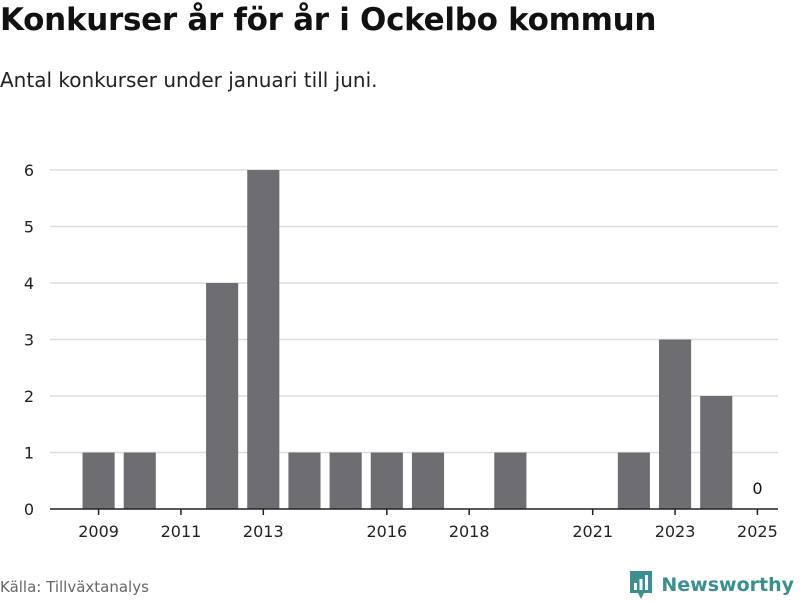 The width and height of the screenshot is (800, 601). Describe the element at coordinates (29, 283) in the screenshot. I see `y-tick-label-4: 4` at that location.